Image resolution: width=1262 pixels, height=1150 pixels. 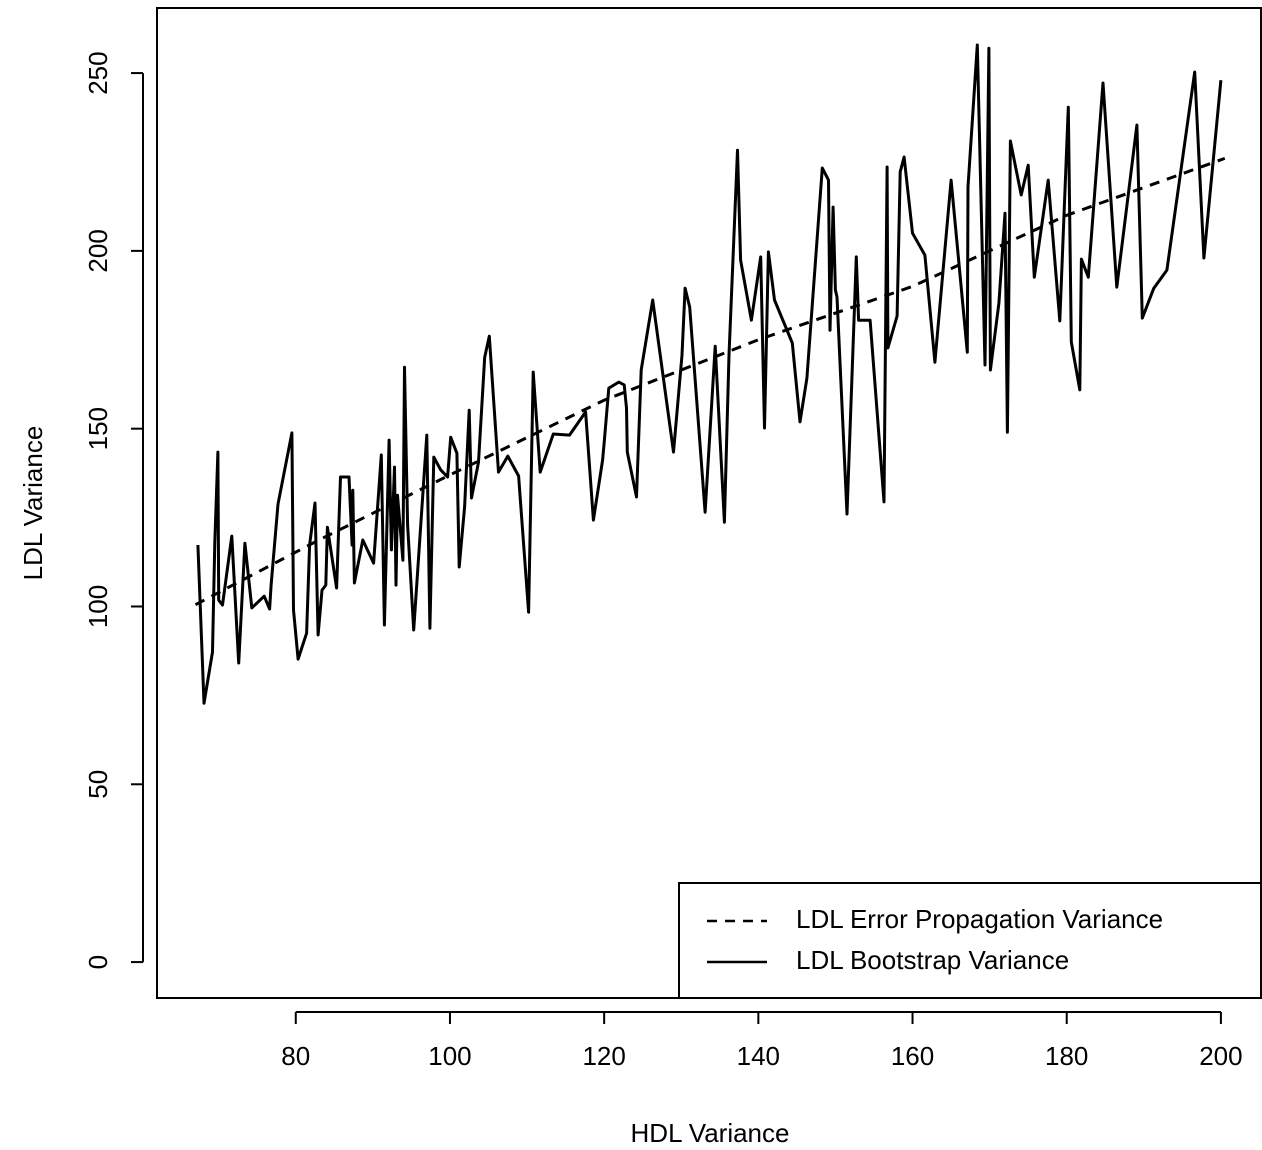 What do you see at coordinates (98, 428) in the screenshot?
I see `y-tick-label: 150` at bounding box center [98, 428].